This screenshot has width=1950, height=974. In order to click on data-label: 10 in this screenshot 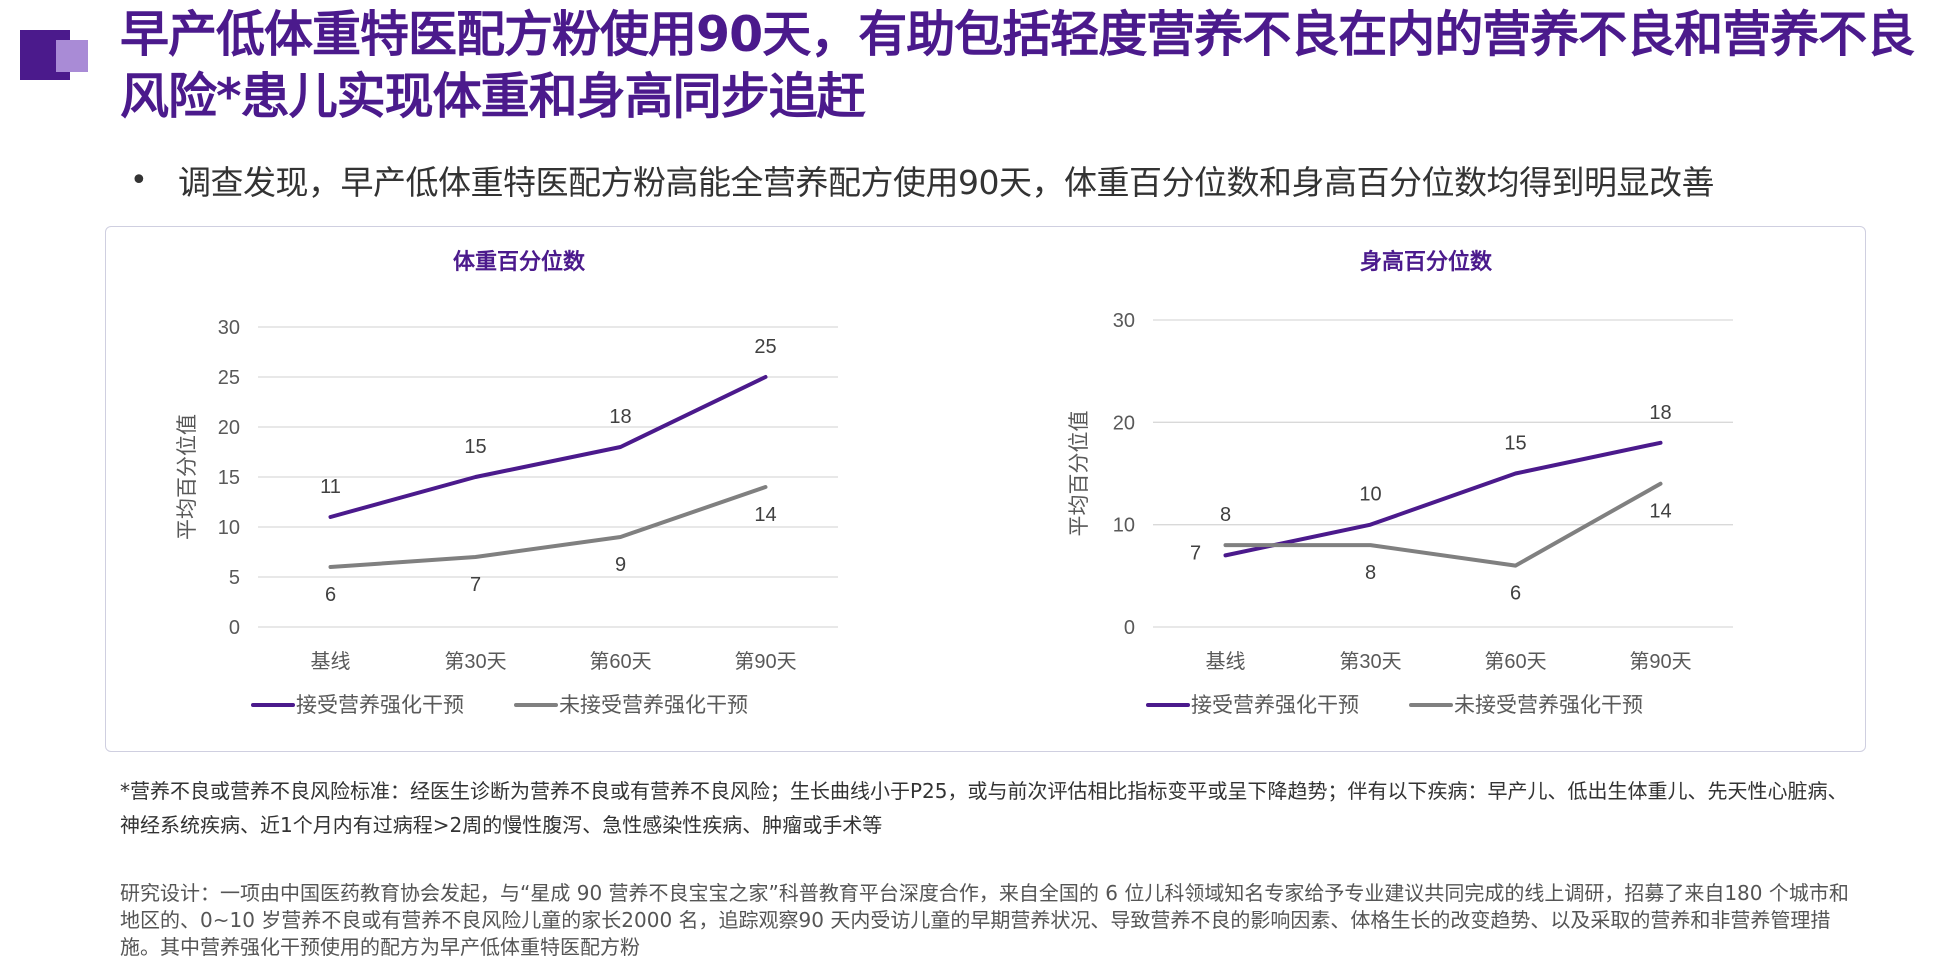, I will do `click(1370, 495)`.